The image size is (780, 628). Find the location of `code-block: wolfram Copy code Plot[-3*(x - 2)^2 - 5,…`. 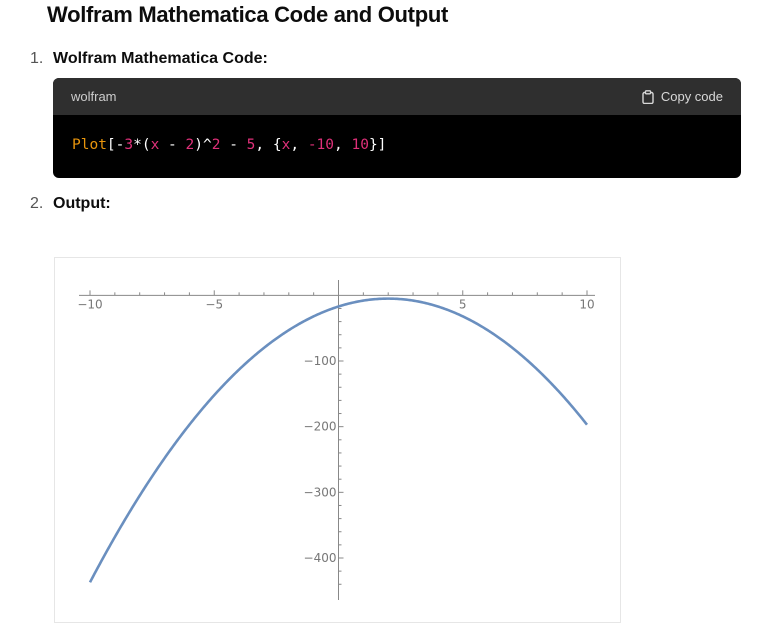

code-block: wolfram Copy code Plot[-3*(x - 2)^2 - 5,… is located at coordinates (397, 128).